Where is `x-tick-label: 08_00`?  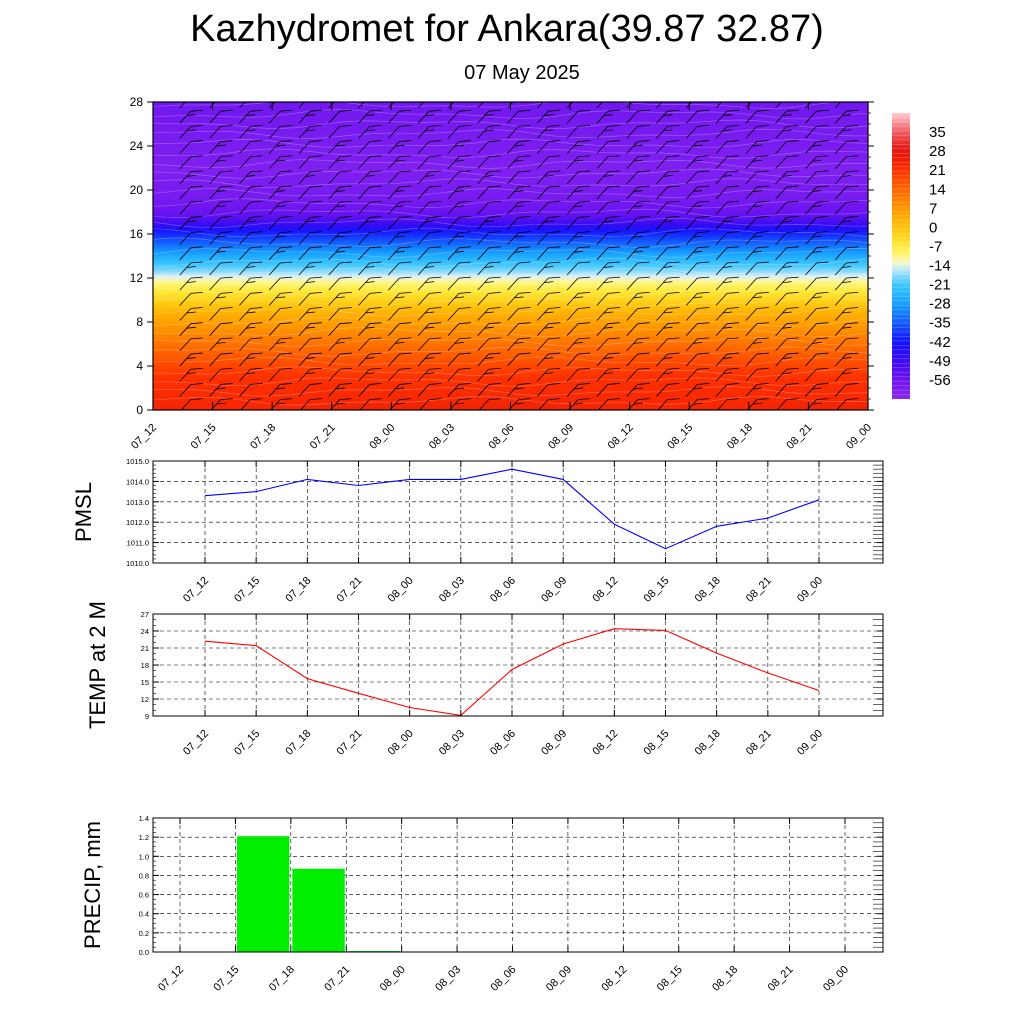
x-tick-label: 08_00 is located at coordinates (401, 590).